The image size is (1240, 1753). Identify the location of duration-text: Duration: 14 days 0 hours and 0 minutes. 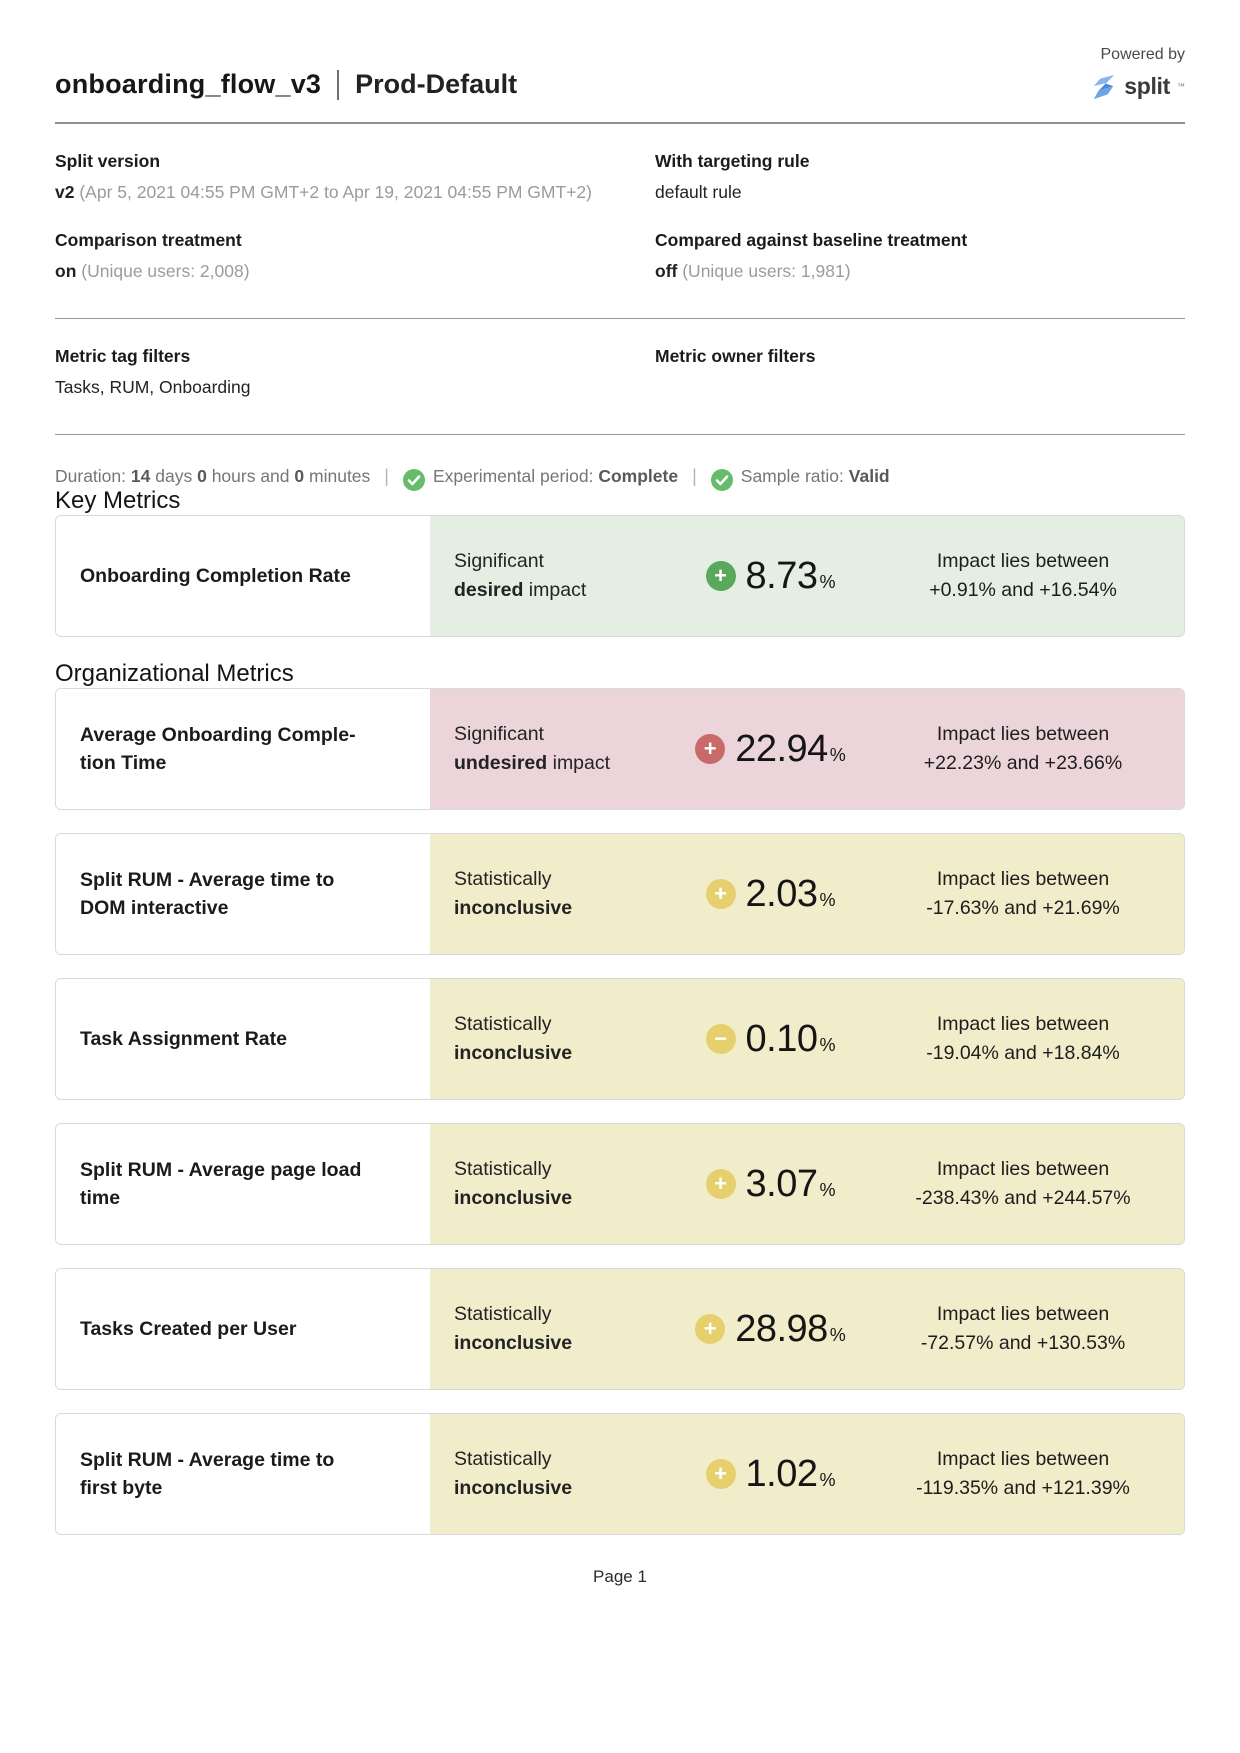
(213, 475).